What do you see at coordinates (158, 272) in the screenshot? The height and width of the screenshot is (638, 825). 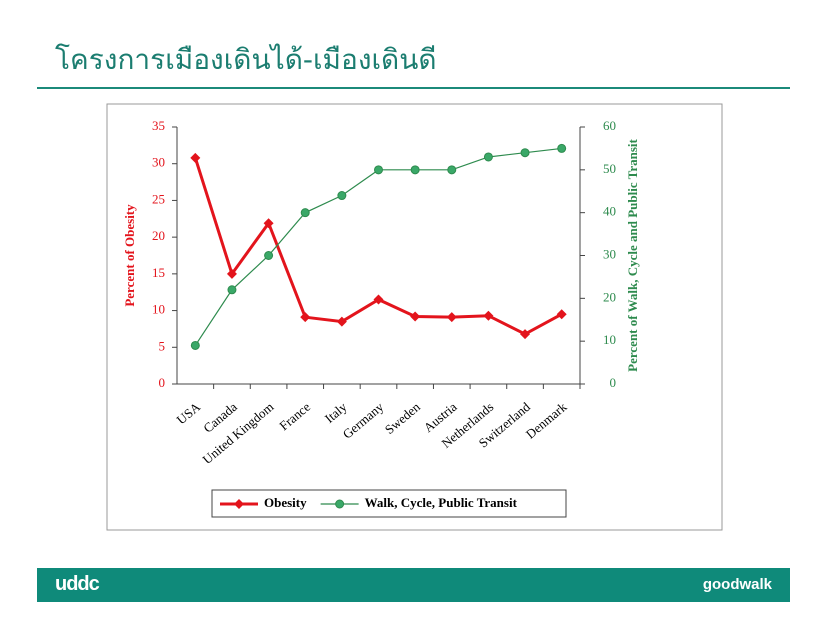 I see `y-tick-label: 15` at bounding box center [158, 272].